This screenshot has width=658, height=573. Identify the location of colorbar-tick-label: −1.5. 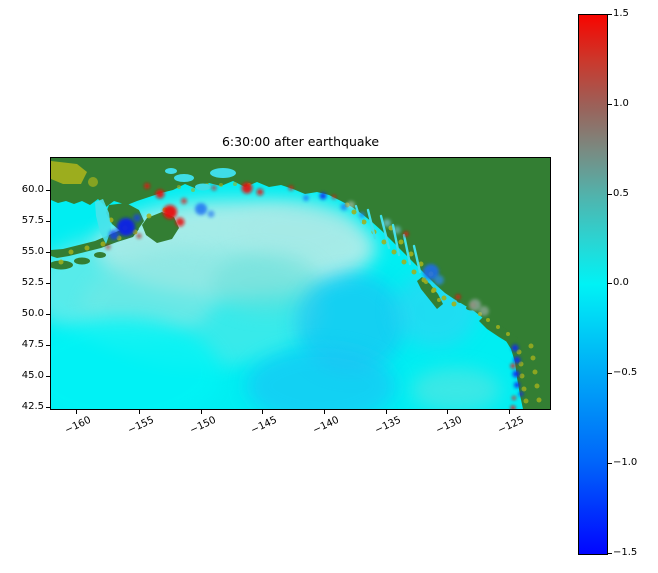
(625, 552).